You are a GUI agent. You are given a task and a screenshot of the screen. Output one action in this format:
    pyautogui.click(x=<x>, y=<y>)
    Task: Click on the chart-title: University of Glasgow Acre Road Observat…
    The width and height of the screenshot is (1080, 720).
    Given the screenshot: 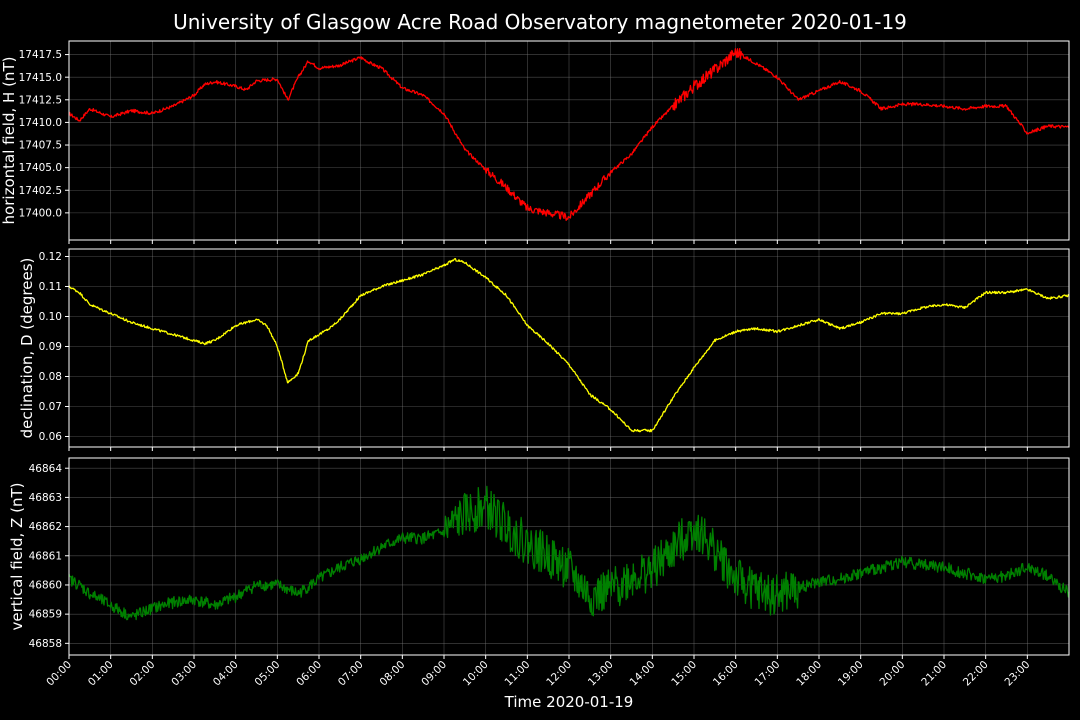 What is the action you would take?
    pyautogui.click(x=540, y=22)
    